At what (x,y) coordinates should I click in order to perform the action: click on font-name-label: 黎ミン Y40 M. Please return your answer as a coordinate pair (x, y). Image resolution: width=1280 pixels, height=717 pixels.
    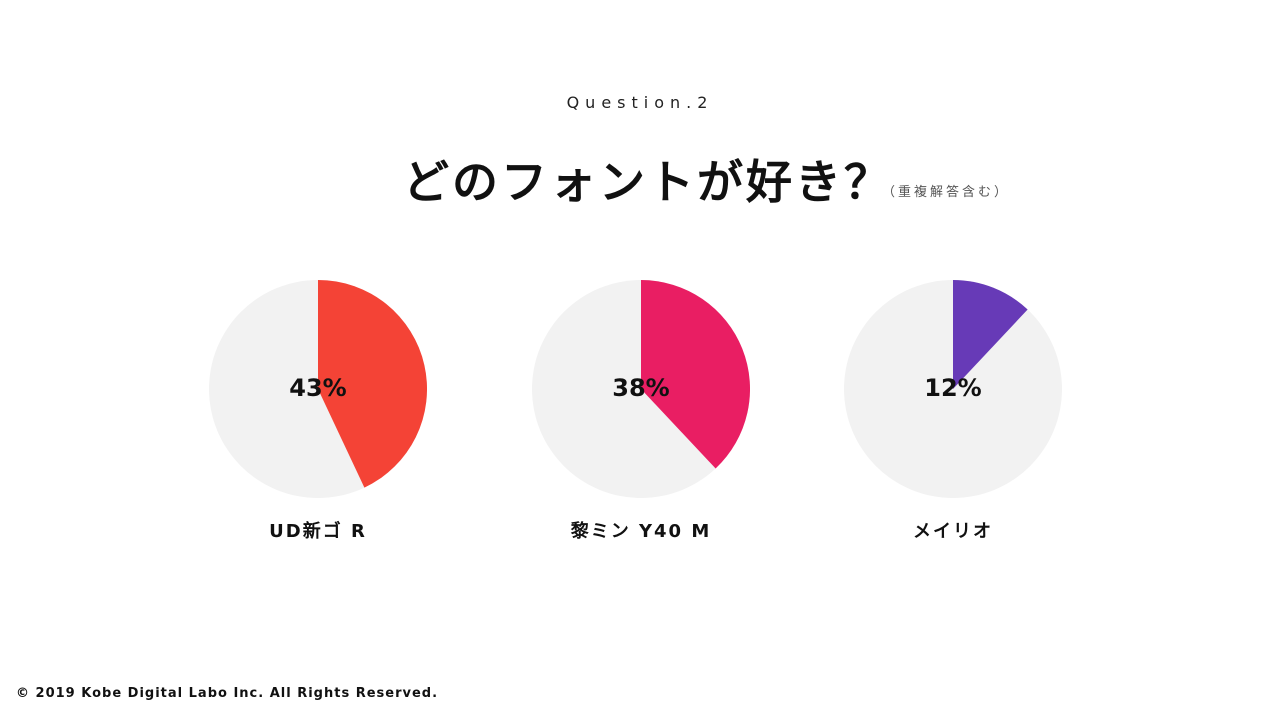
    Looking at the image, I should click on (641, 531).